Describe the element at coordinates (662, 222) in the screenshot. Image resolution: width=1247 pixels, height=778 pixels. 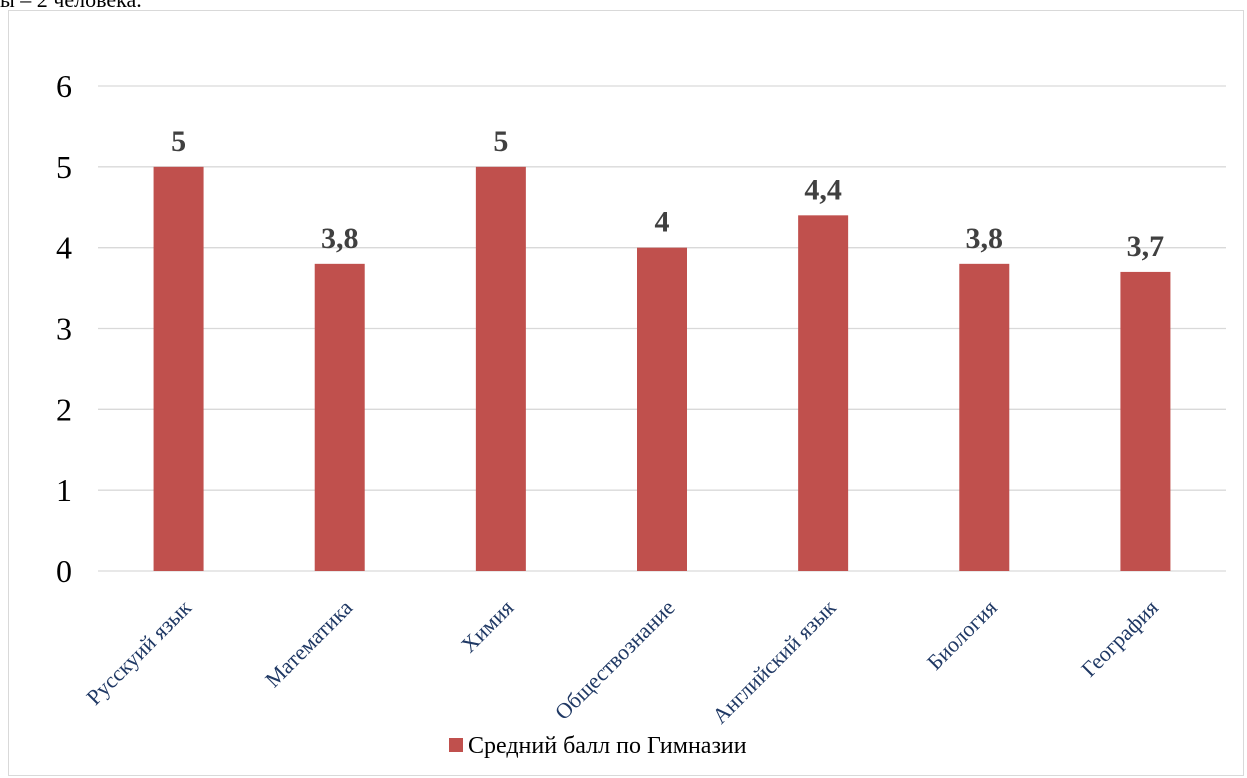
I see `bar-value-label: 4` at that location.